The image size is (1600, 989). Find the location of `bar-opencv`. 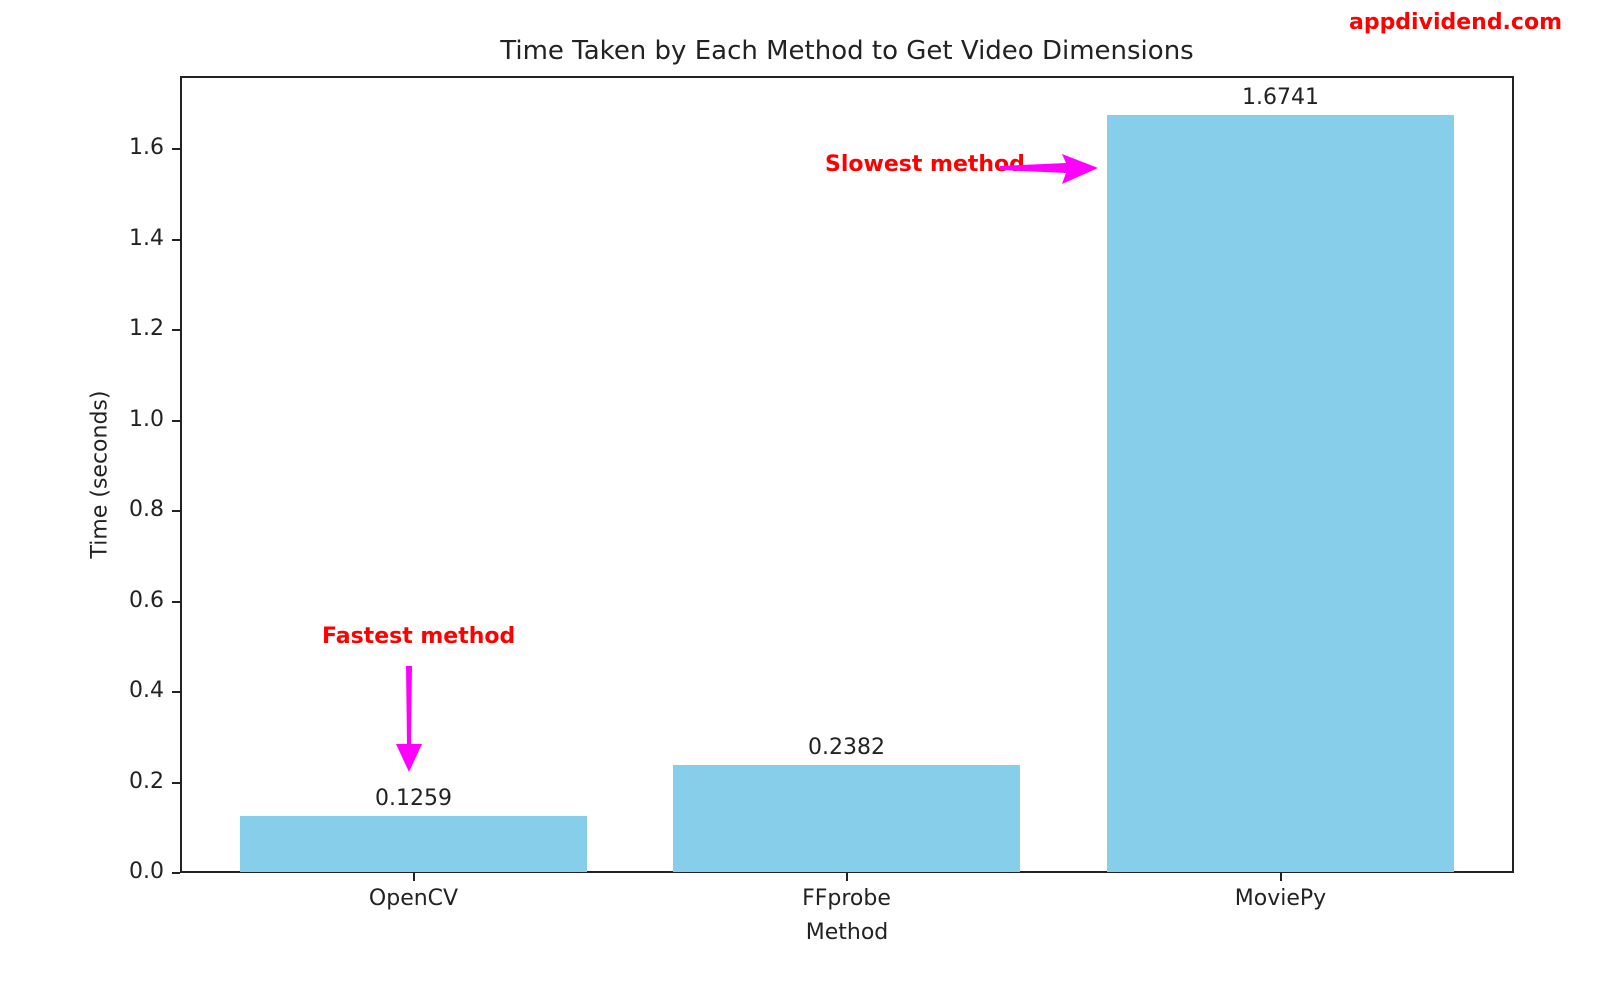

bar-opencv is located at coordinates (413, 844).